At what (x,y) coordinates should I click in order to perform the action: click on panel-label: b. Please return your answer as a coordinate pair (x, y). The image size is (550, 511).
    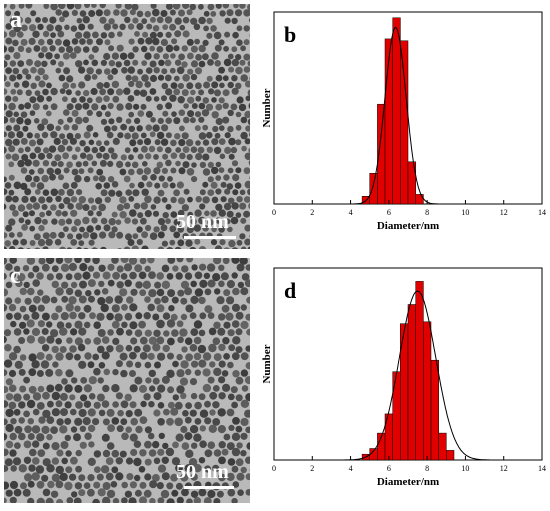
    Looking at the image, I should click on (290, 34).